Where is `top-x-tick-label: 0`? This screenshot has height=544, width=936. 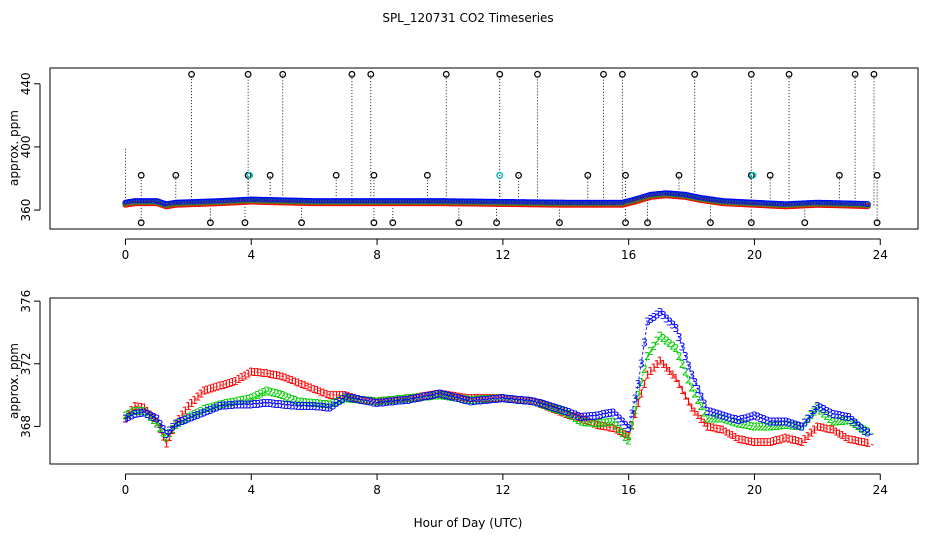 top-x-tick-label: 0 is located at coordinates (126, 255).